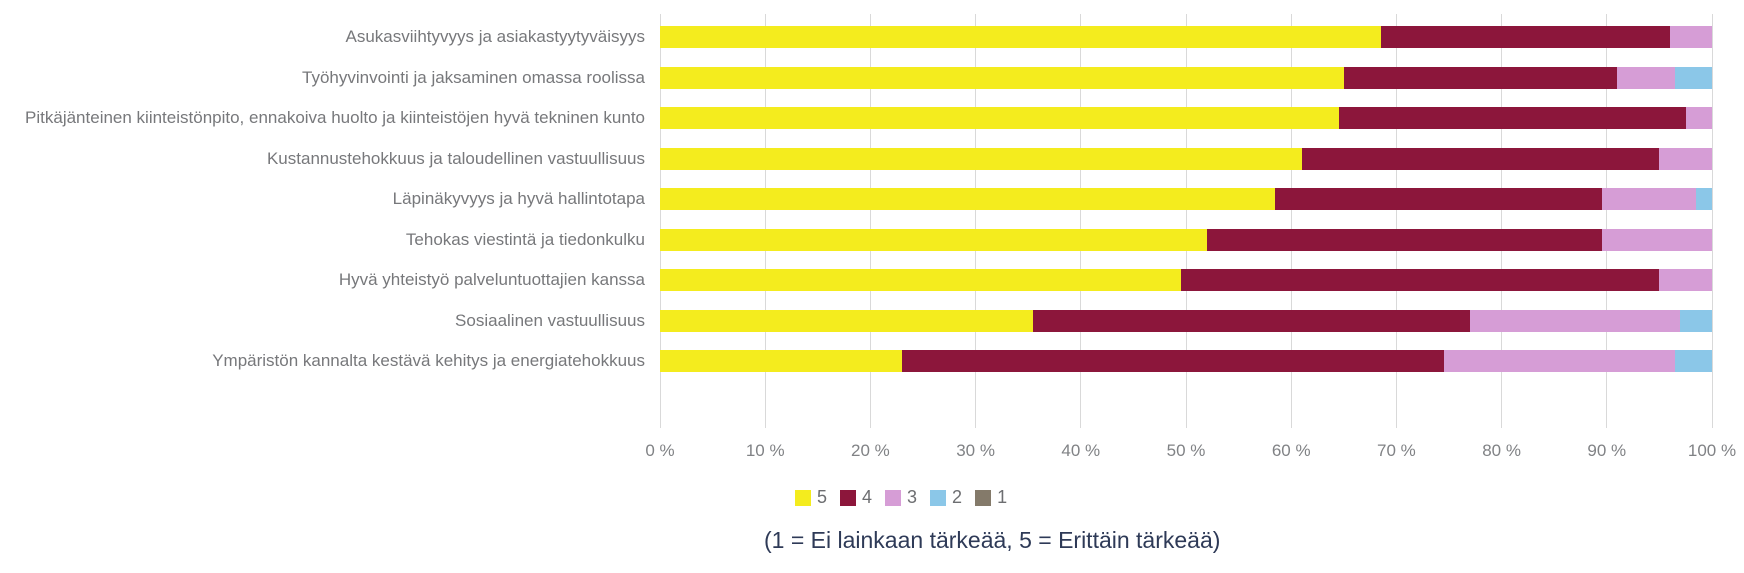 Image resolution: width=1744 pixels, height=573 pixels. Describe the element at coordinates (912, 497) in the screenshot. I see `legend-label: 3` at that location.